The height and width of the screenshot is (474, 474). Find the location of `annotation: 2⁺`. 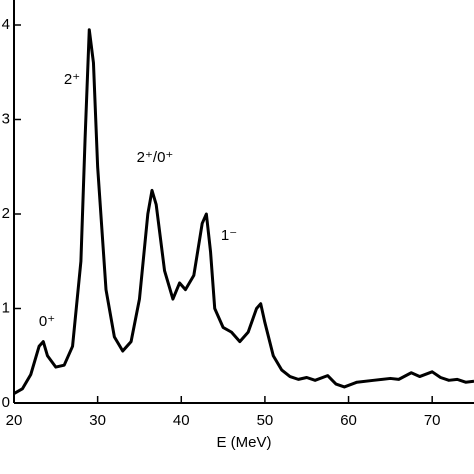

annotation: 2⁺ is located at coordinates (72, 79).